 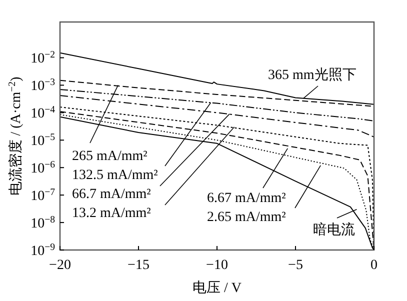 I want to click on y-tick-label: 10$^{−6}$, so click(x=43, y=168).